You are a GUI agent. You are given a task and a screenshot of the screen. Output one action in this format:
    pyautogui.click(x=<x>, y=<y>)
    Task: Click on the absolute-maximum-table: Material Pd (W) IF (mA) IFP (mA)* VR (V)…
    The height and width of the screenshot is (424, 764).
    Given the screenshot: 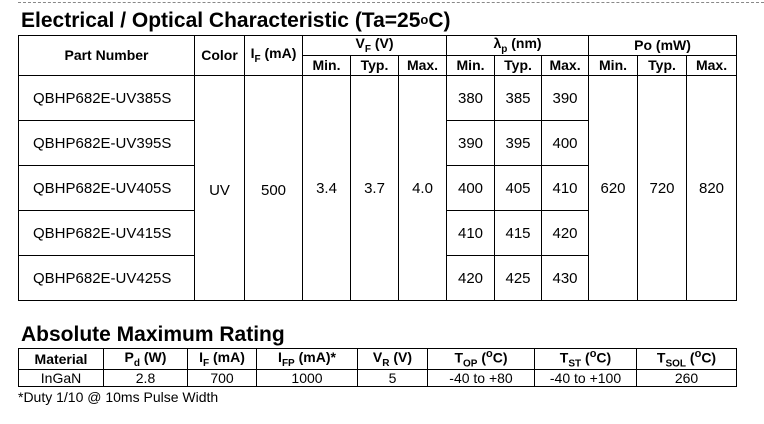 What is the action you would take?
    pyautogui.click(x=377, y=367)
    